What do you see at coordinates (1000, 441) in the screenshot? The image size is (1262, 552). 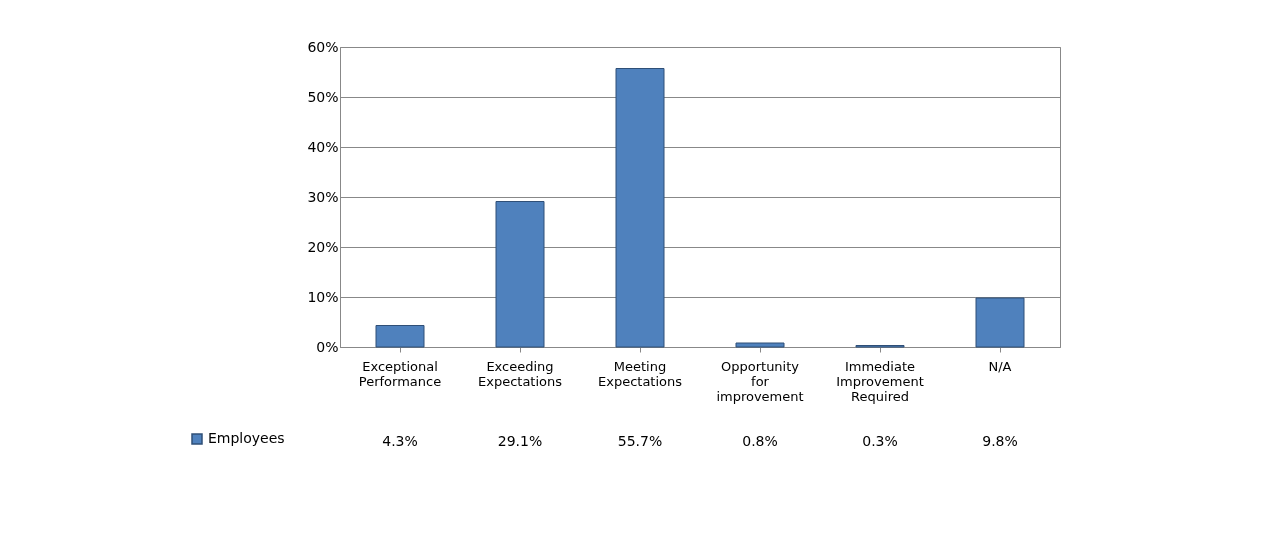 I see `text: 9.8%` at bounding box center [1000, 441].